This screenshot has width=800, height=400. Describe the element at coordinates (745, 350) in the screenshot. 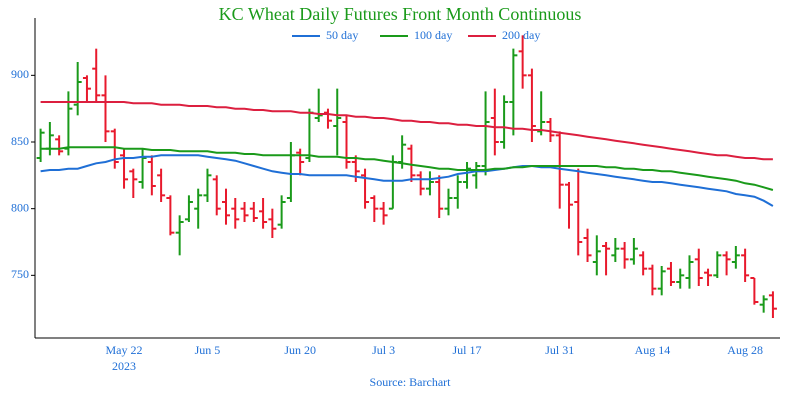

I see `x-tick-label: Aug 28` at that location.